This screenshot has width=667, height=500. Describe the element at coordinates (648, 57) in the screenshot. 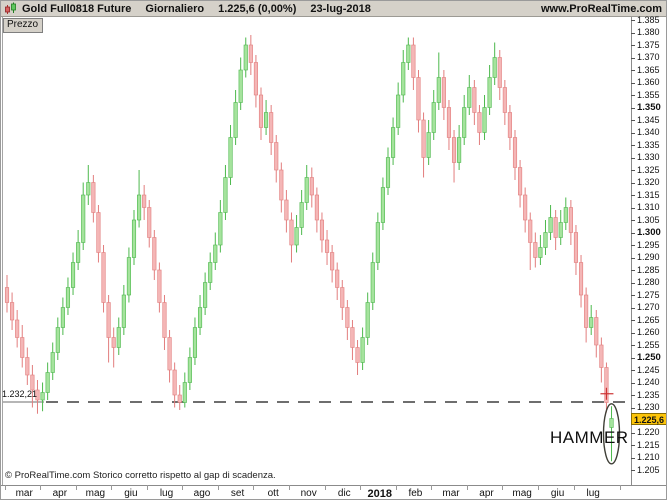

I see `price-axis-label: 1.370` at that location.